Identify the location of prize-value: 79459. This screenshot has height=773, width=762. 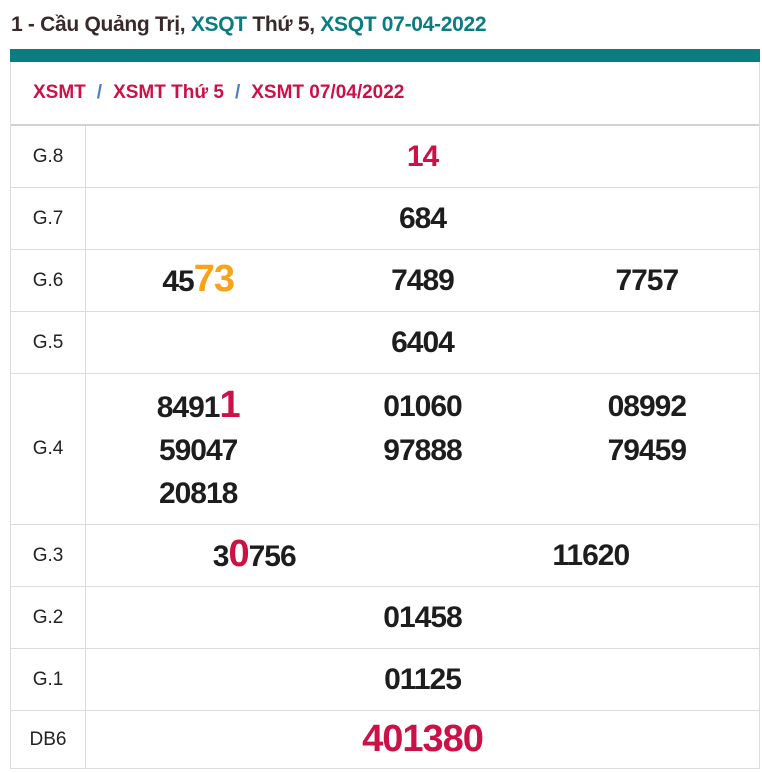
(647, 450).